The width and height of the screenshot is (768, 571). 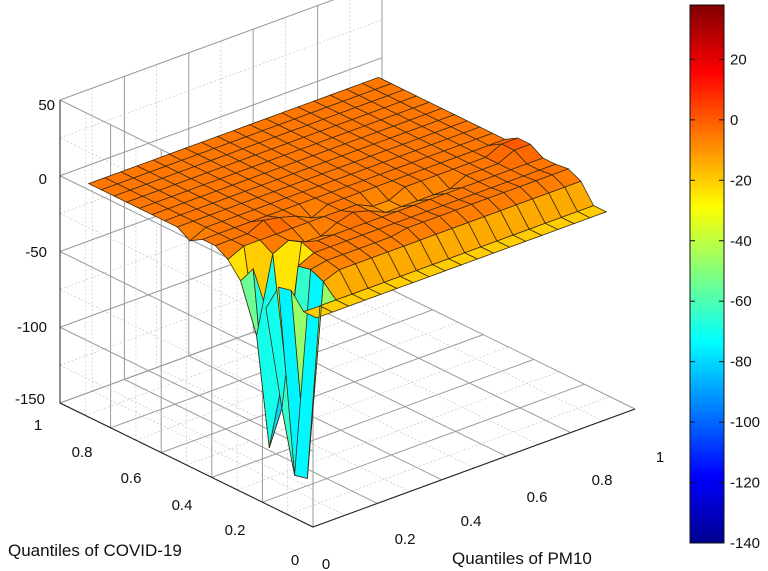 I want to click on z-tick-label: 50, so click(x=46, y=105).